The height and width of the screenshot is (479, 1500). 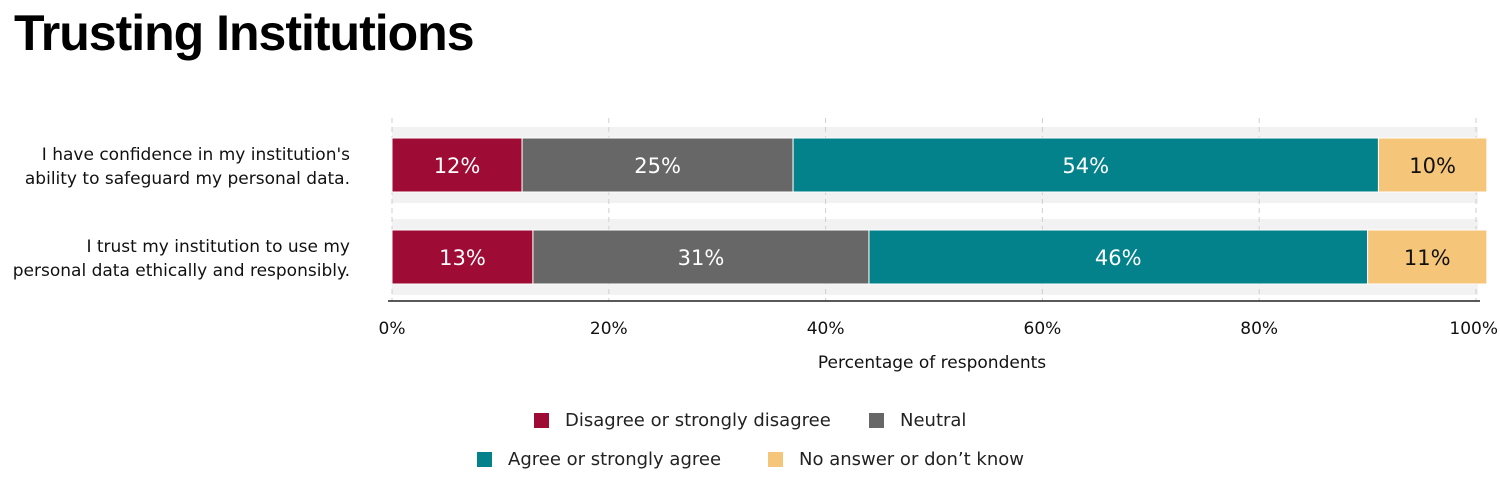 I want to click on category-label: I have confidence in my institution's, so click(x=196, y=155).